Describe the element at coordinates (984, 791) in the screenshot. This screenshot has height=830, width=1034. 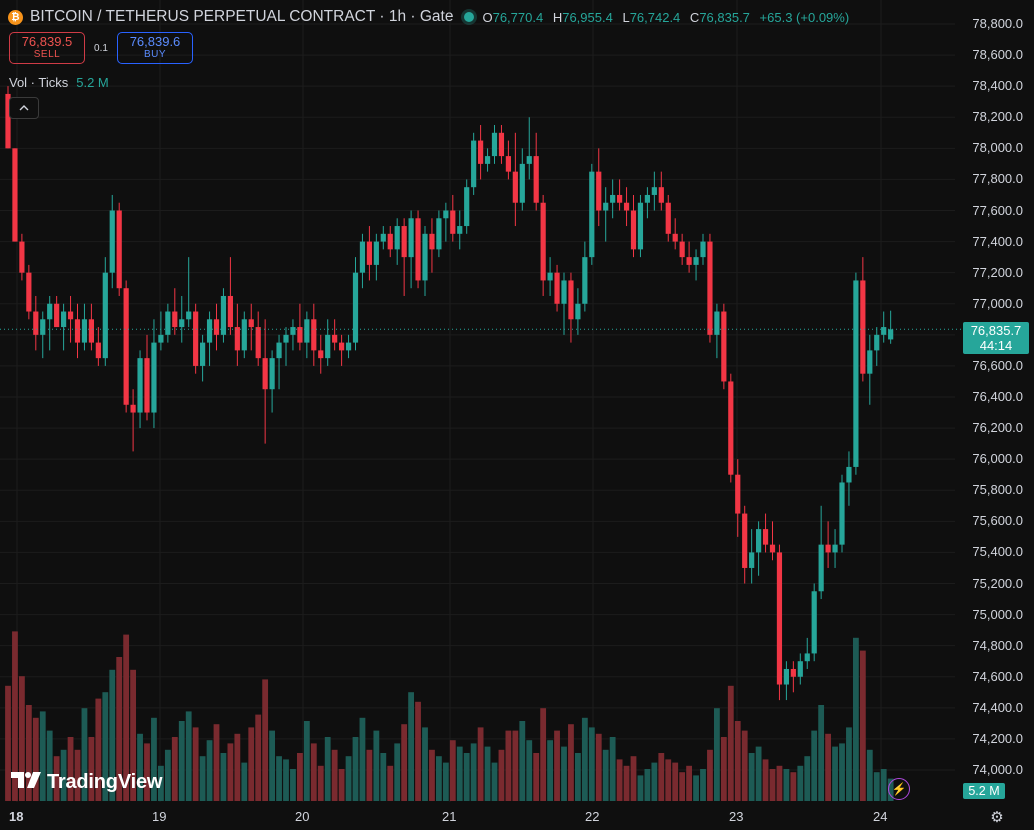
I see `volume-price-label: 5.2 M` at that location.